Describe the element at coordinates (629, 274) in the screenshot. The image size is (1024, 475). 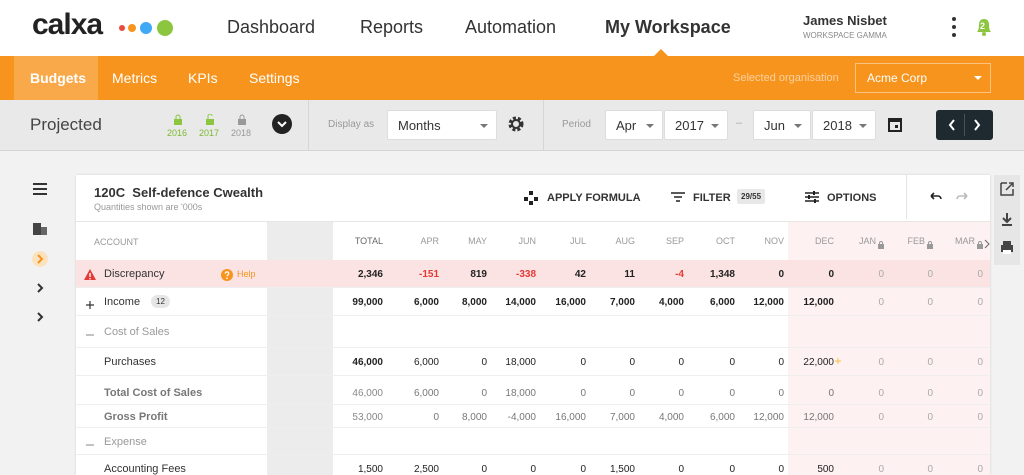
I see `value-cell: 11` at that location.